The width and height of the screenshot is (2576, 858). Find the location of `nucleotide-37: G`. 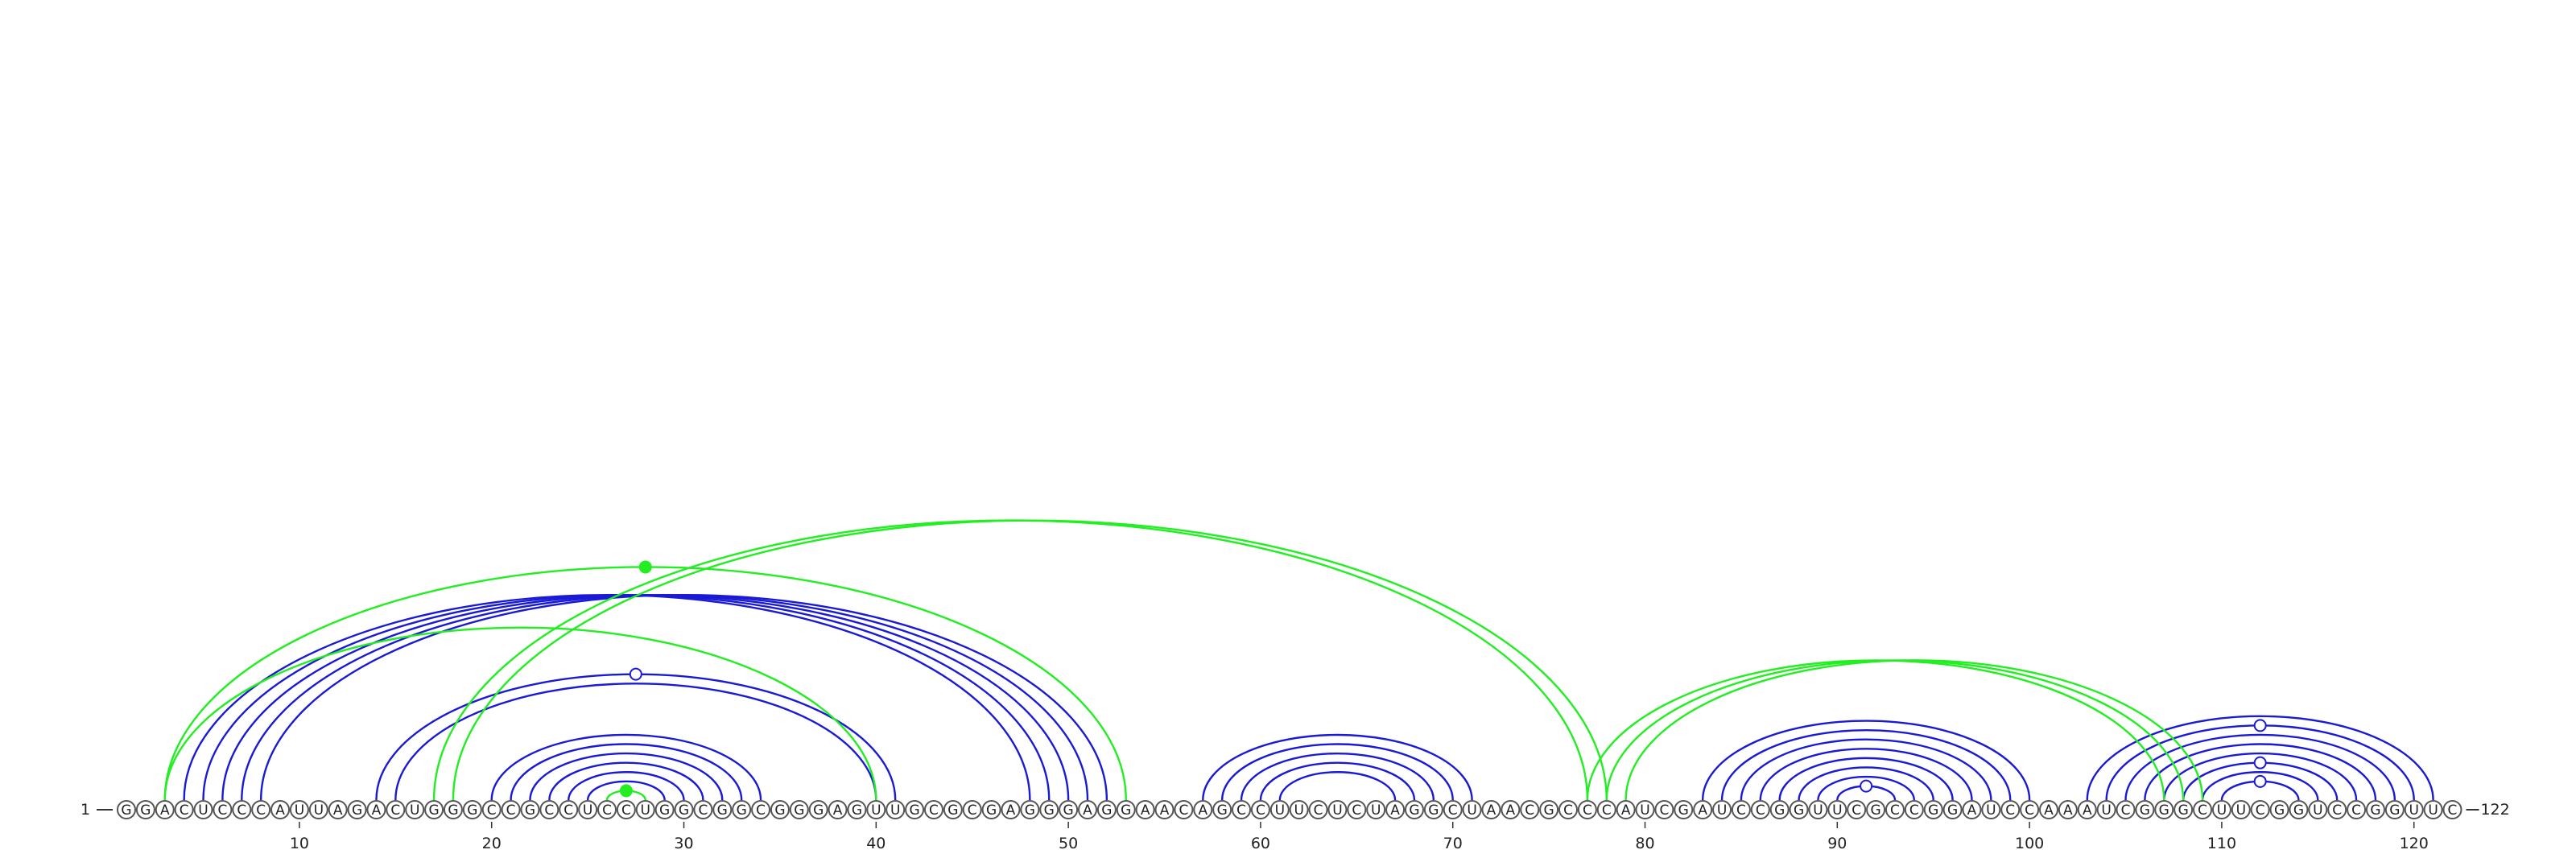

nucleotide-37: G is located at coordinates (818, 809).